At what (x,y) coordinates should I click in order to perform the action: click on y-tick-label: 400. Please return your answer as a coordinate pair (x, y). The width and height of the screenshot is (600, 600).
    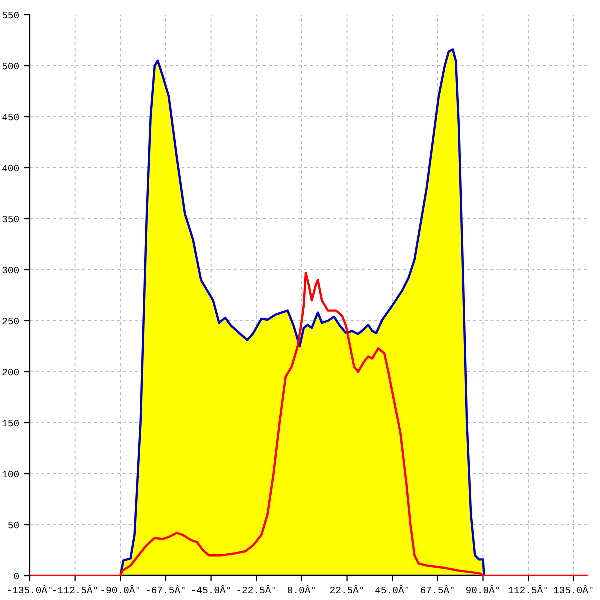
    Looking at the image, I should click on (10, 168).